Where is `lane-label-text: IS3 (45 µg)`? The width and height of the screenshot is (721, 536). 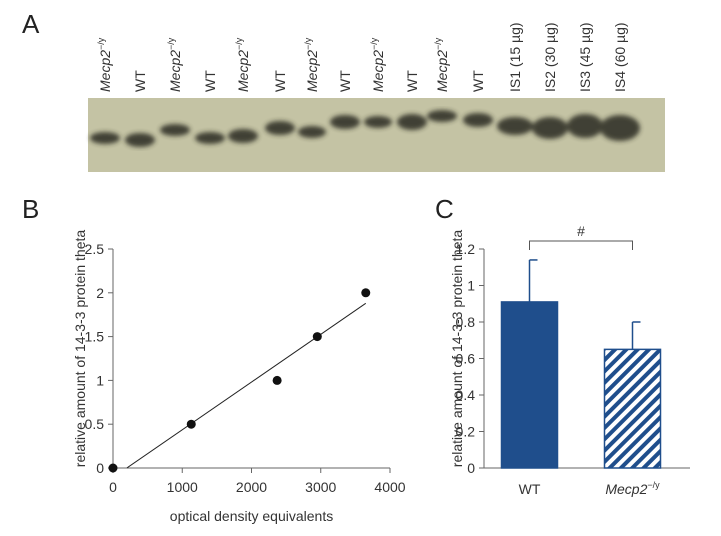 lane-label-text: IS3 (45 µg) is located at coordinates (585, 57).